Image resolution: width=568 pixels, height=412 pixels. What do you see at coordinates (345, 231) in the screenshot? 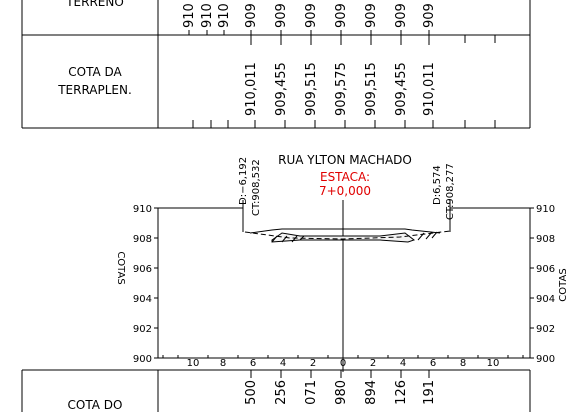
I see `pavement` at bounding box center [345, 231].